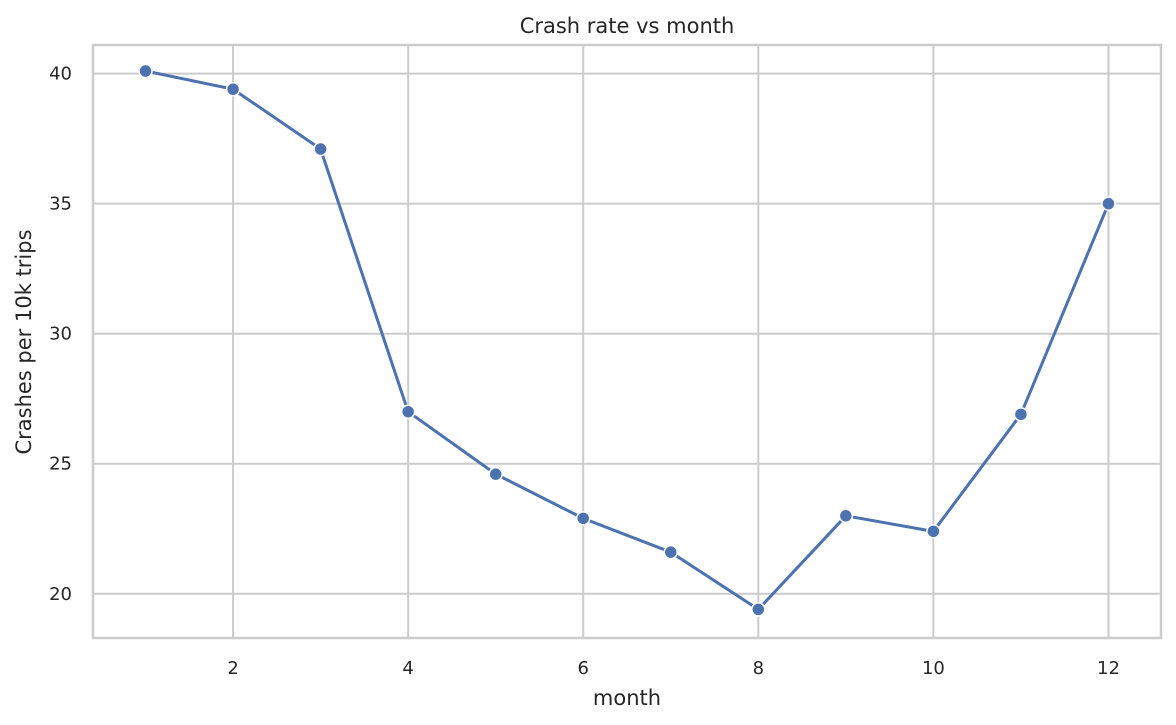 The width and height of the screenshot is (1176, 725). What do you see at coordinates (407, 668) in the screenshot?
I see `x-tick-label: 4` at bounding box center [407, 668].